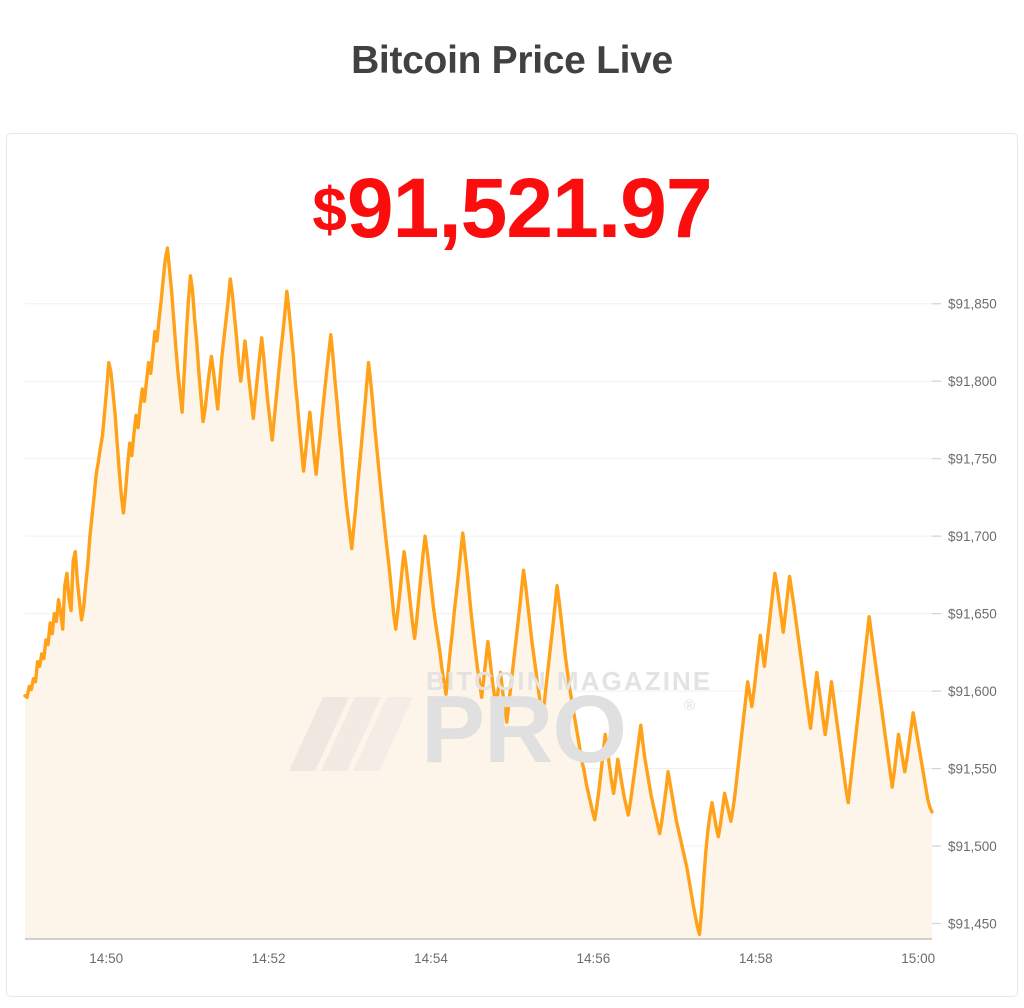 This screenshot has width=1024, height=1008. Describe the element at coordinates (972, 769) in the screenshot. I see `y-axis-tick-label: $91,550` at that location.